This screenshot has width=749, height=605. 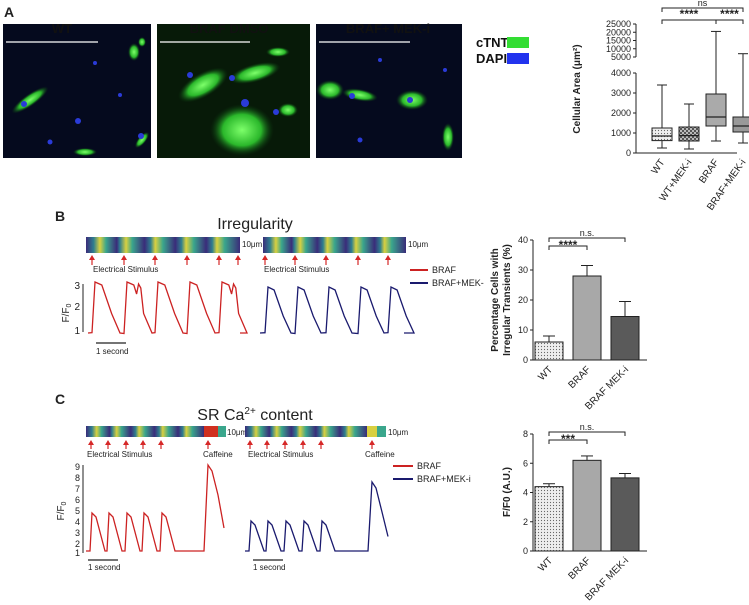 I want to click on kymograph-braf-meki-caffeine, so click(x=315, y=431).